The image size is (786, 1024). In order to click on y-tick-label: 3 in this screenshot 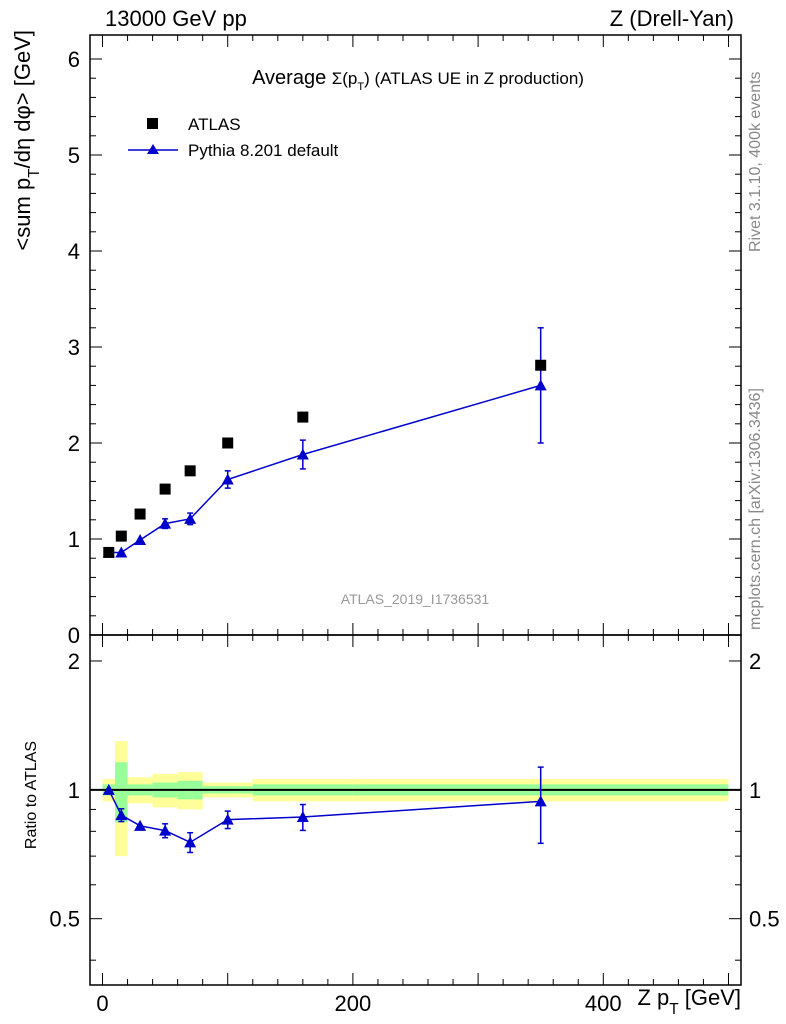, I will do `click(74, 347)`.